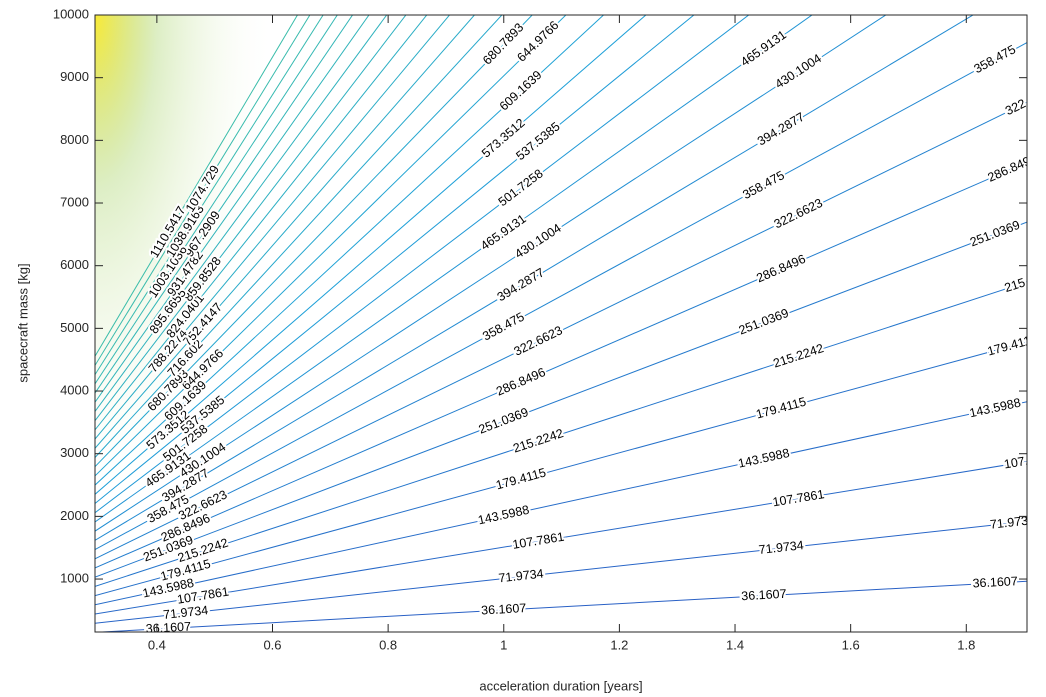 Image resolution: width=1046 pixels, height=697 pixels. I want to click on high-region, so click(185, 265).